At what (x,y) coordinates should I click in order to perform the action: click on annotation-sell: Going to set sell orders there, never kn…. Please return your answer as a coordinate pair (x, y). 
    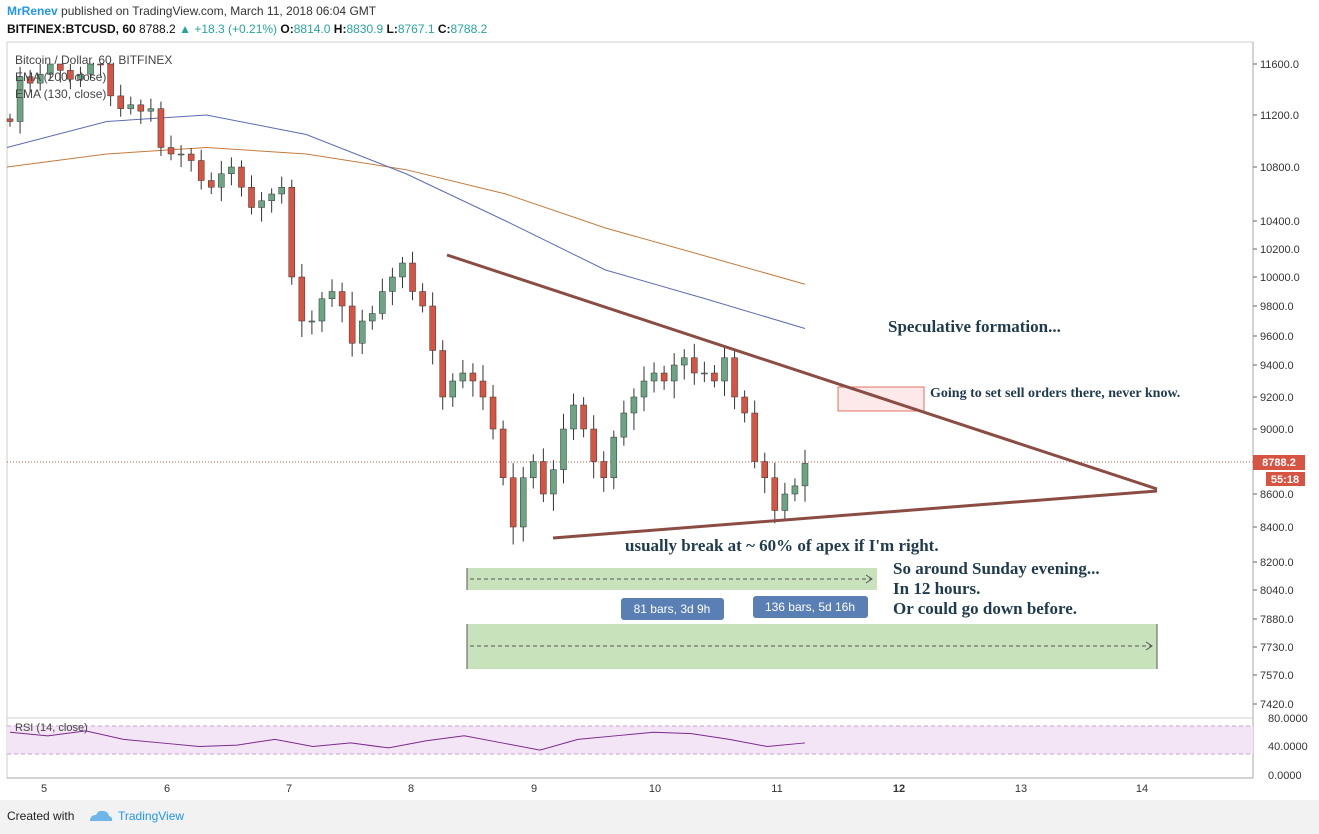
    Looking at the image, I should click on (1055, 393).